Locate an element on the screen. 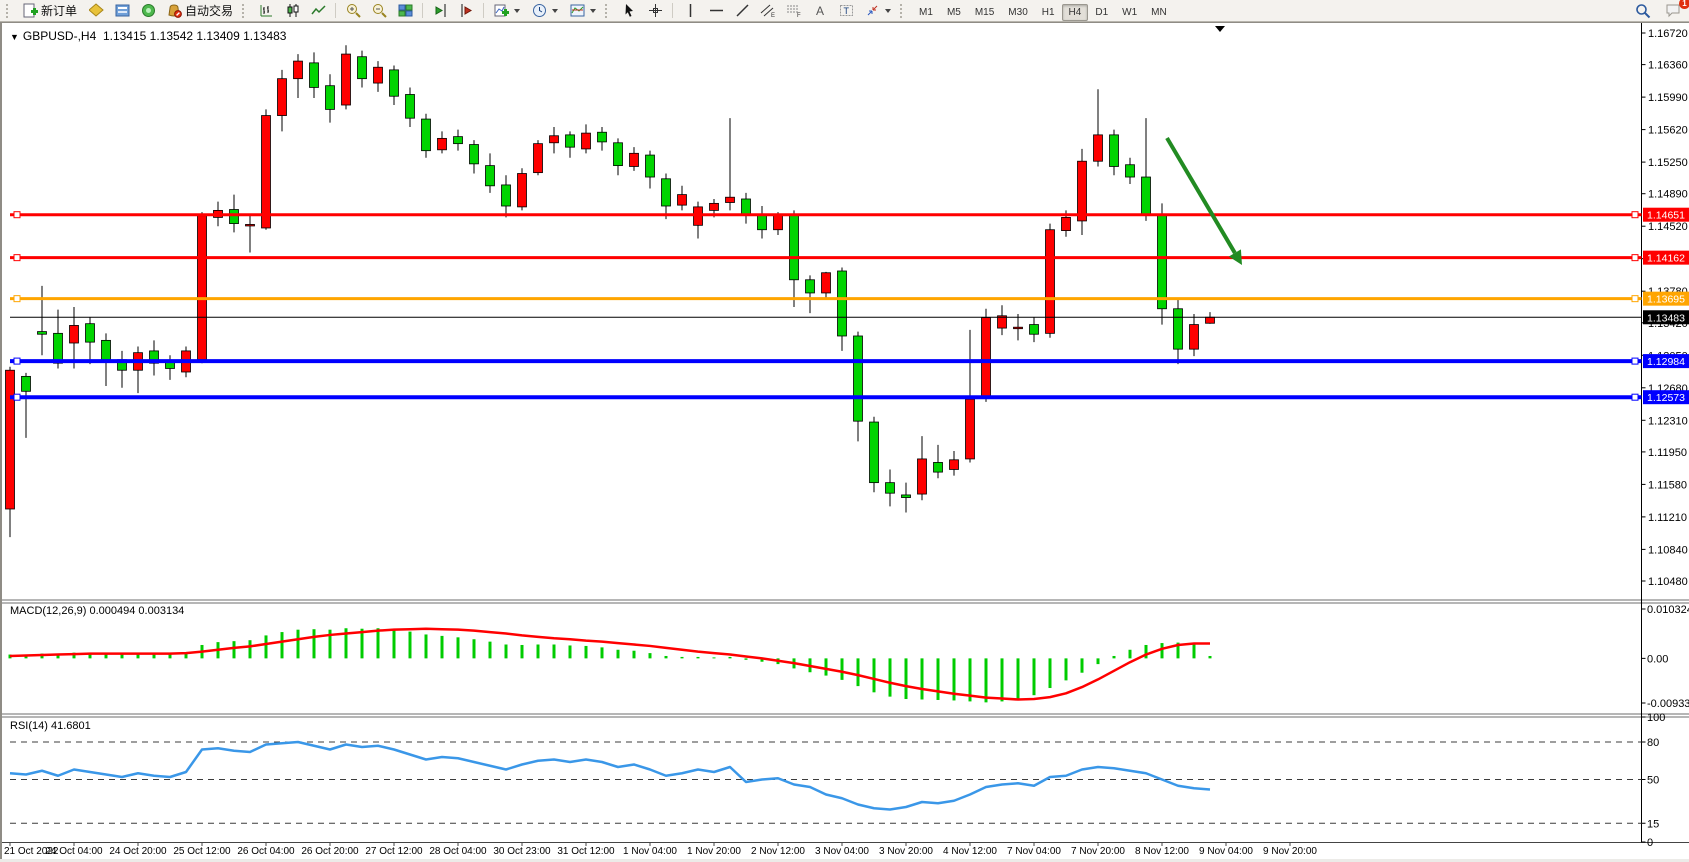 This screenshot has height=862, width=1689. line-chart-button is located at coordinates (318, 11).